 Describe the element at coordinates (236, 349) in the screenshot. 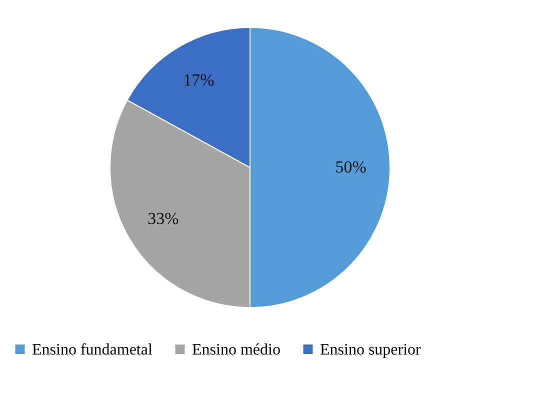

I see `legend-label: Ensino médio` at that location.